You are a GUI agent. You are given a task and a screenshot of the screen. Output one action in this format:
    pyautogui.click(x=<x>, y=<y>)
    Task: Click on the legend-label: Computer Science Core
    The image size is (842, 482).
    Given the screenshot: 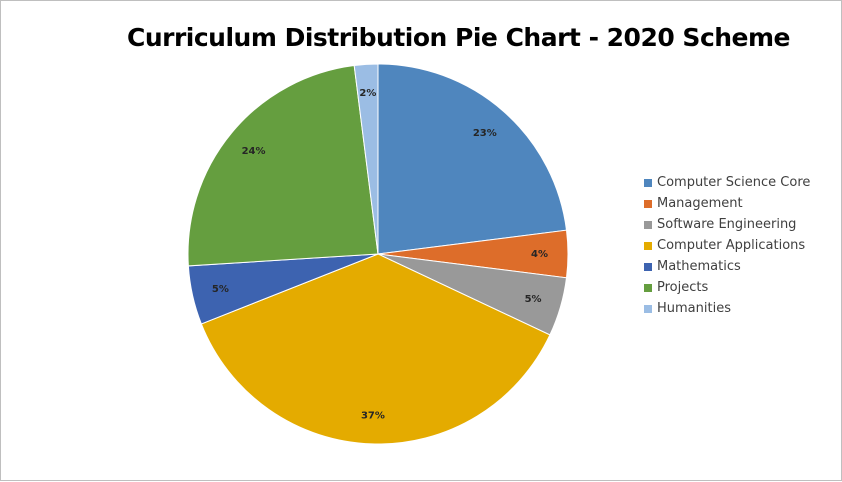 What is the action you would take?
    pyautogui.click(x=734, y=182)
    